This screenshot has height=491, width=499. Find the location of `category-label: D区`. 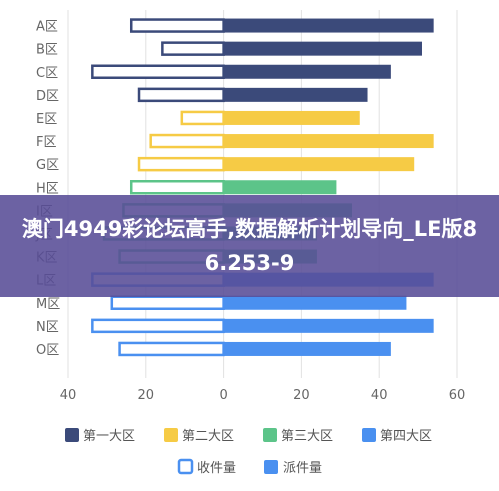

category-label: D区 is located at coordinates (47, 96).